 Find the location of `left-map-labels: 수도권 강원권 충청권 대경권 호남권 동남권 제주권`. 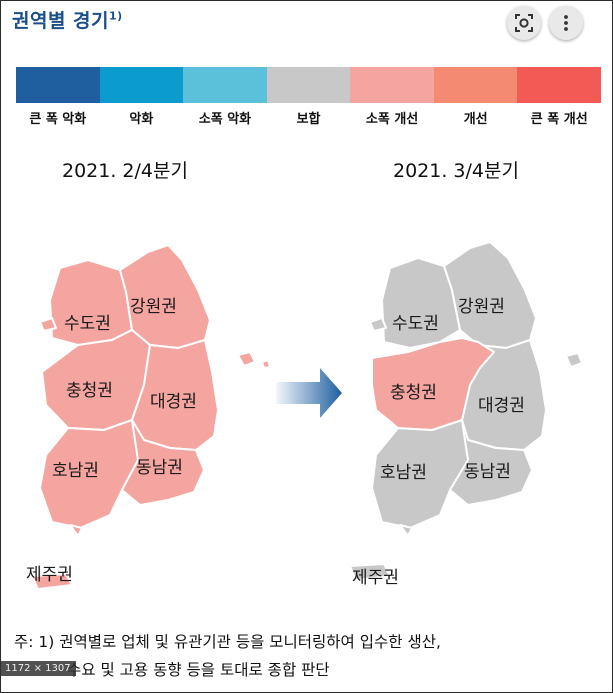

left-map-labels: 수도권 강원권 충청권 대경권 호남권 동남권 제주권 is located at coordinates (111, 441).